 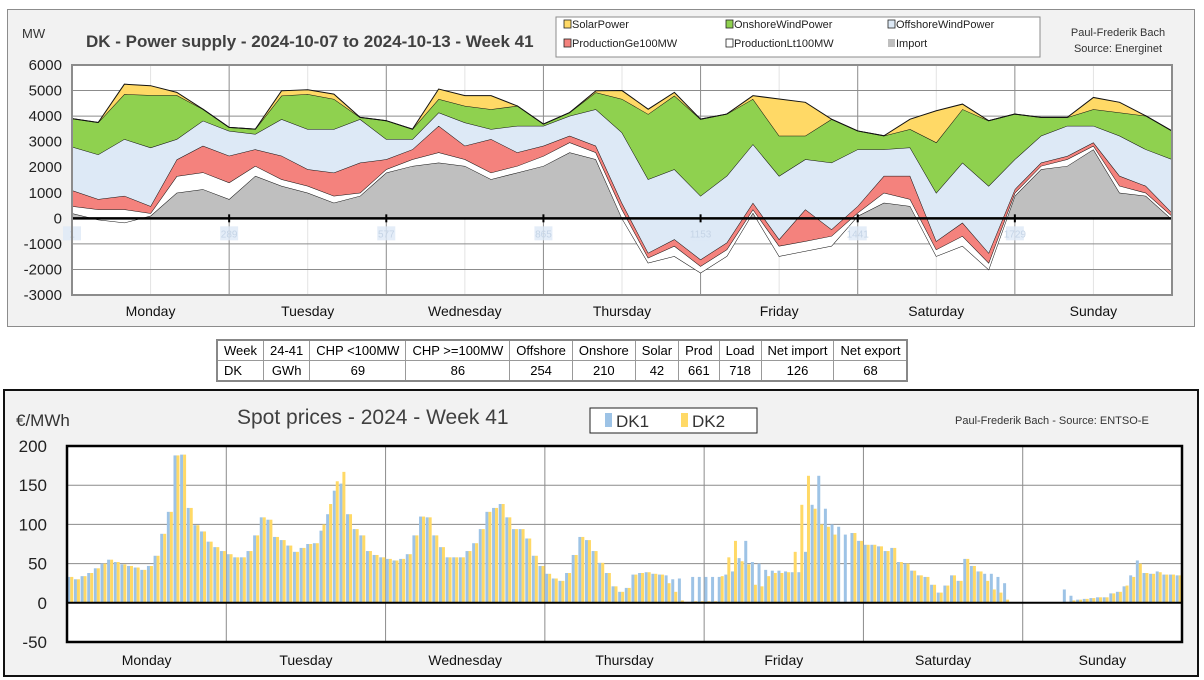 I want to click on legend-swatch-import, so click(x=891, y=43).